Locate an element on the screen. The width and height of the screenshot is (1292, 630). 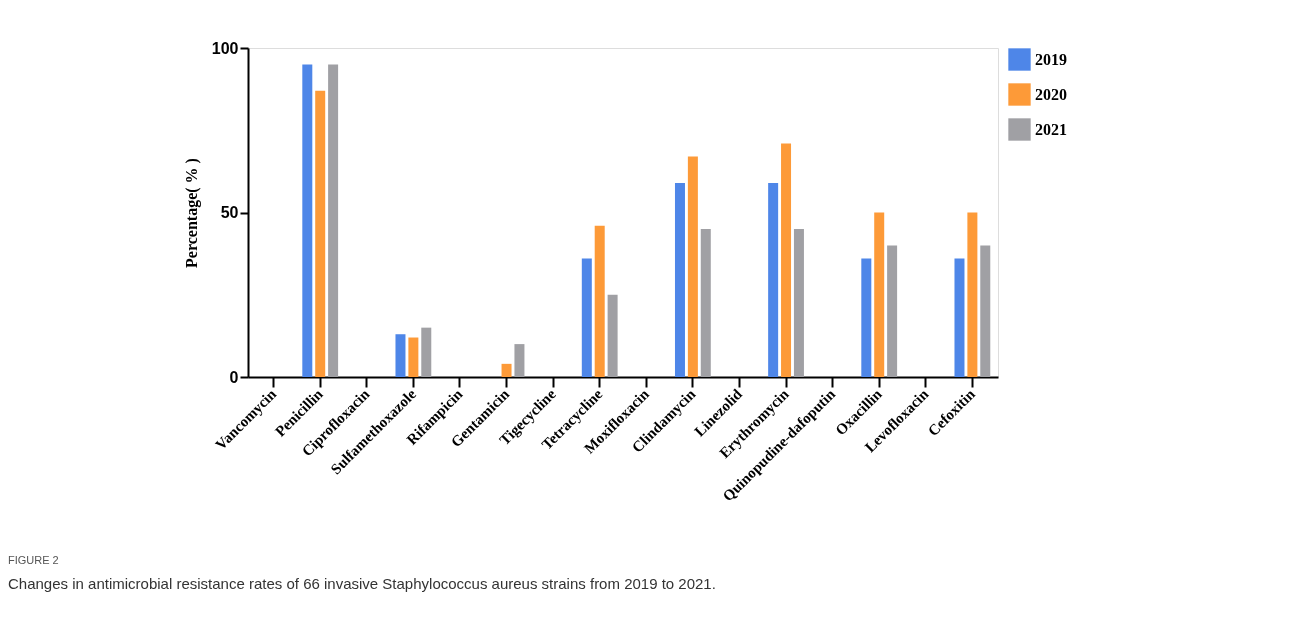
caption: FIGURE 2 is located at coordinates (33, 560).